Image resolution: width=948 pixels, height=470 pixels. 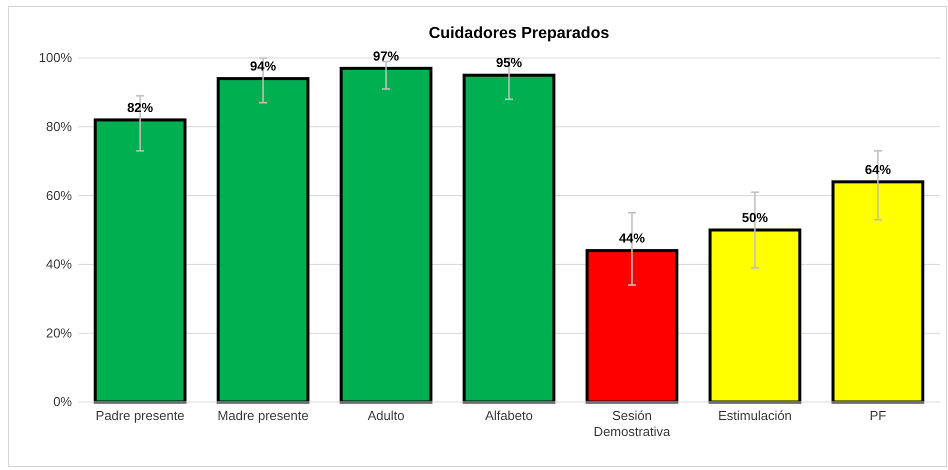 What do you see at coordinates (878, 416) in the screenshot?
I see `x-tick-label: PF` at bounding box center [878, 416].